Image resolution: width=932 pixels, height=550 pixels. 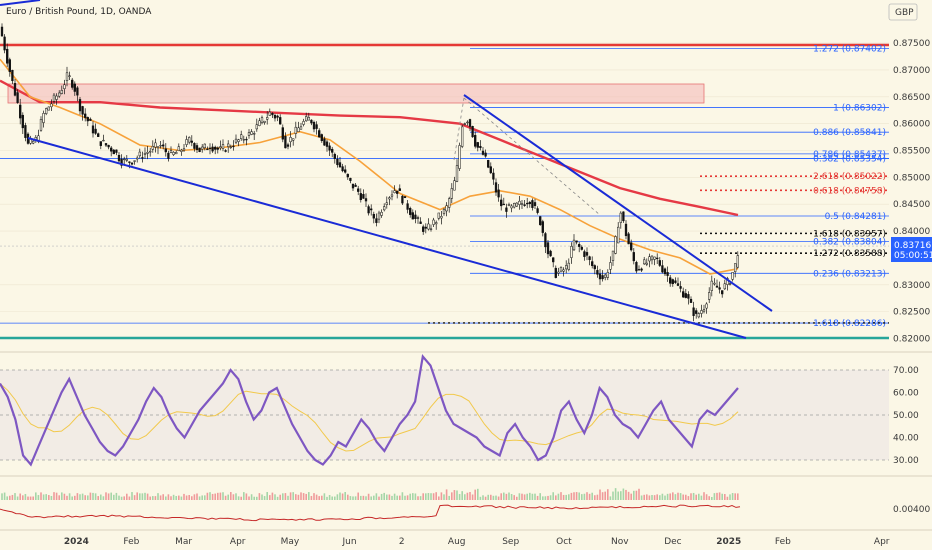 I want to click on currency-label: GBP, so click(x=904, y=13).